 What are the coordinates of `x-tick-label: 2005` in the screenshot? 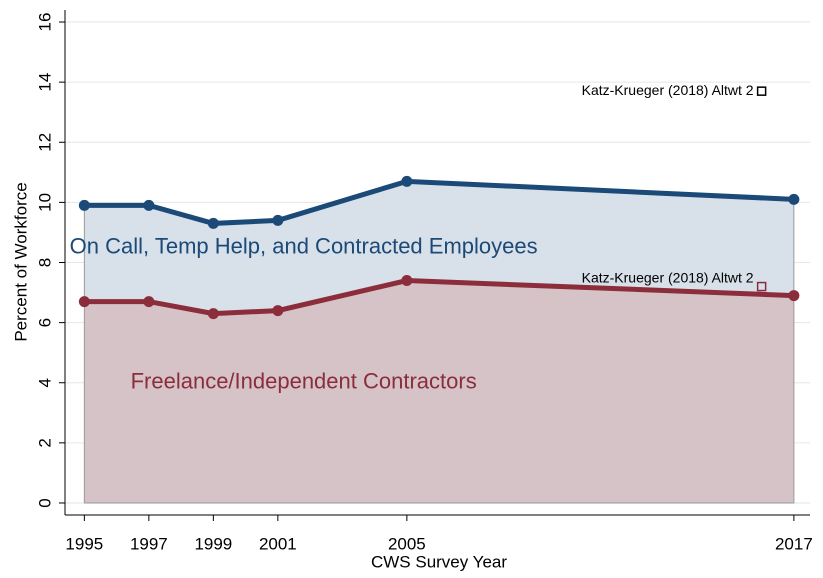 It's located at (407, 543).